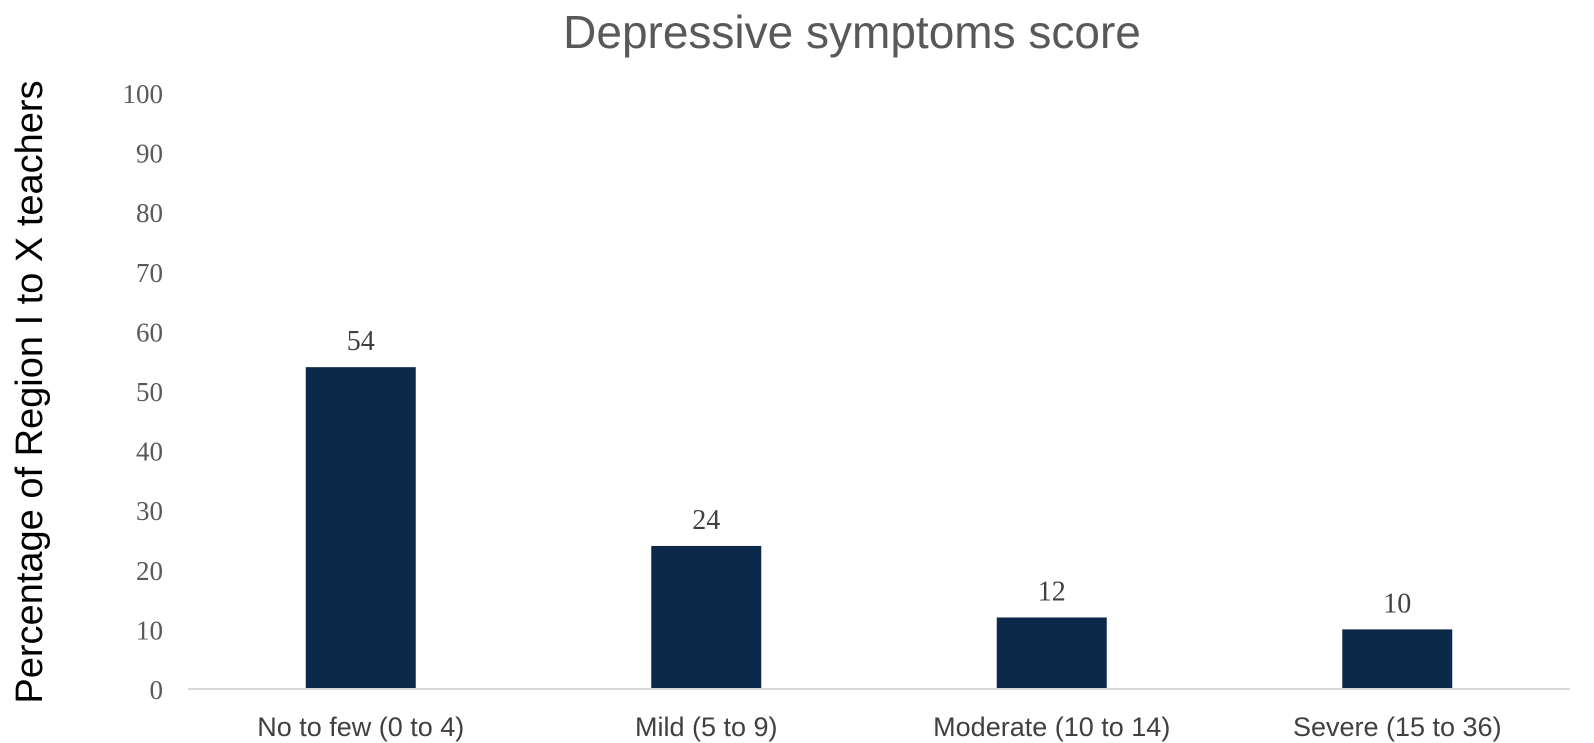  Describe the element at coordinates (360, 727) in the screenshot. I see `x-tick-label: No to few (0 to 4)` at that location.